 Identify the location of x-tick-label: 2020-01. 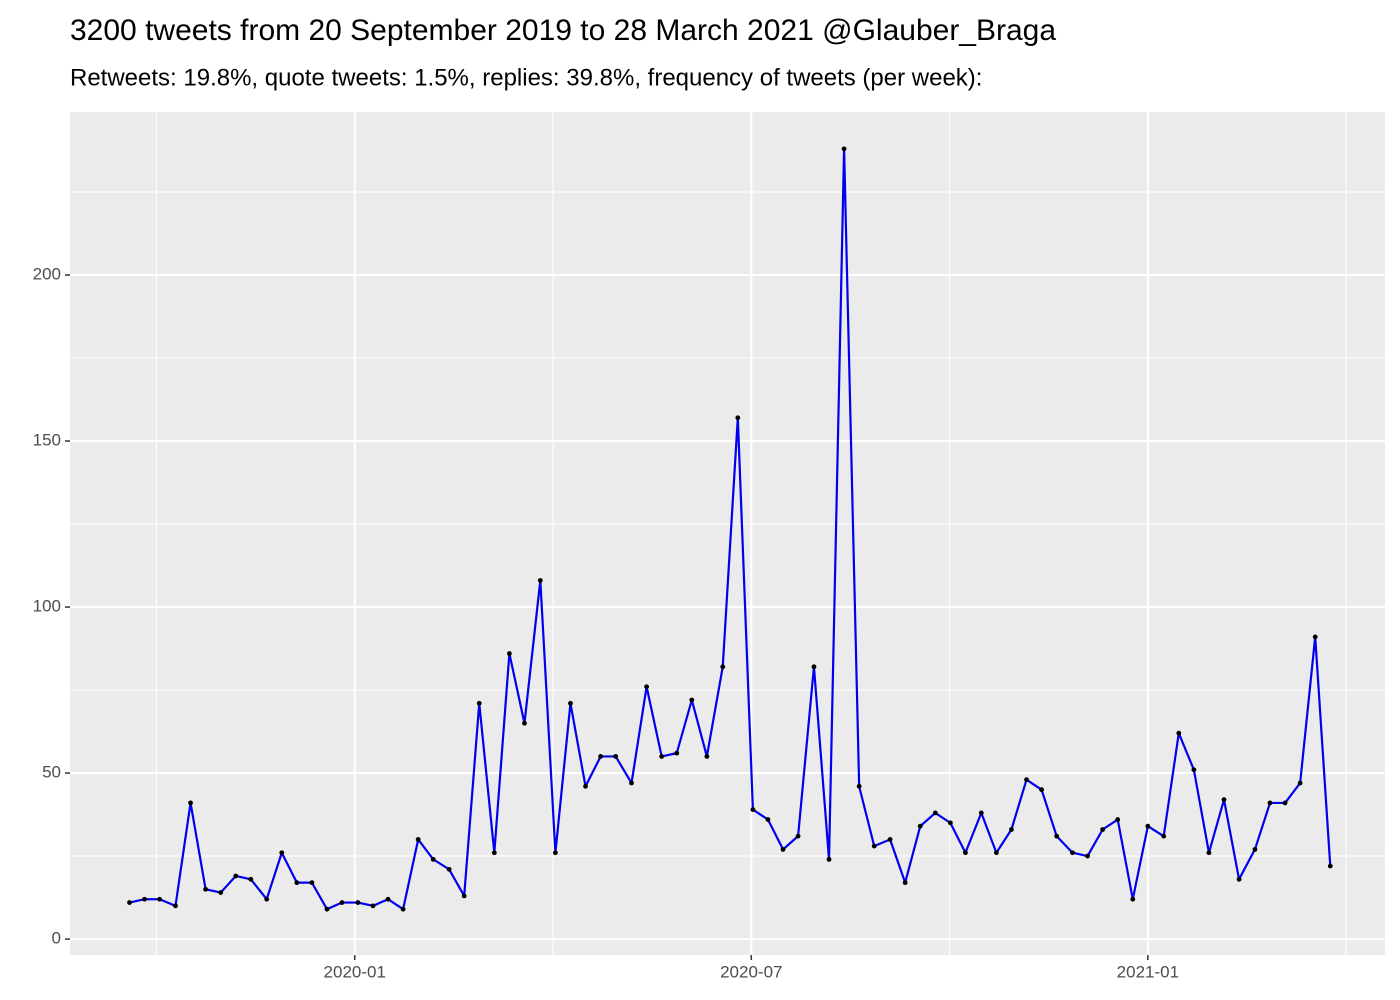
(355, 971).